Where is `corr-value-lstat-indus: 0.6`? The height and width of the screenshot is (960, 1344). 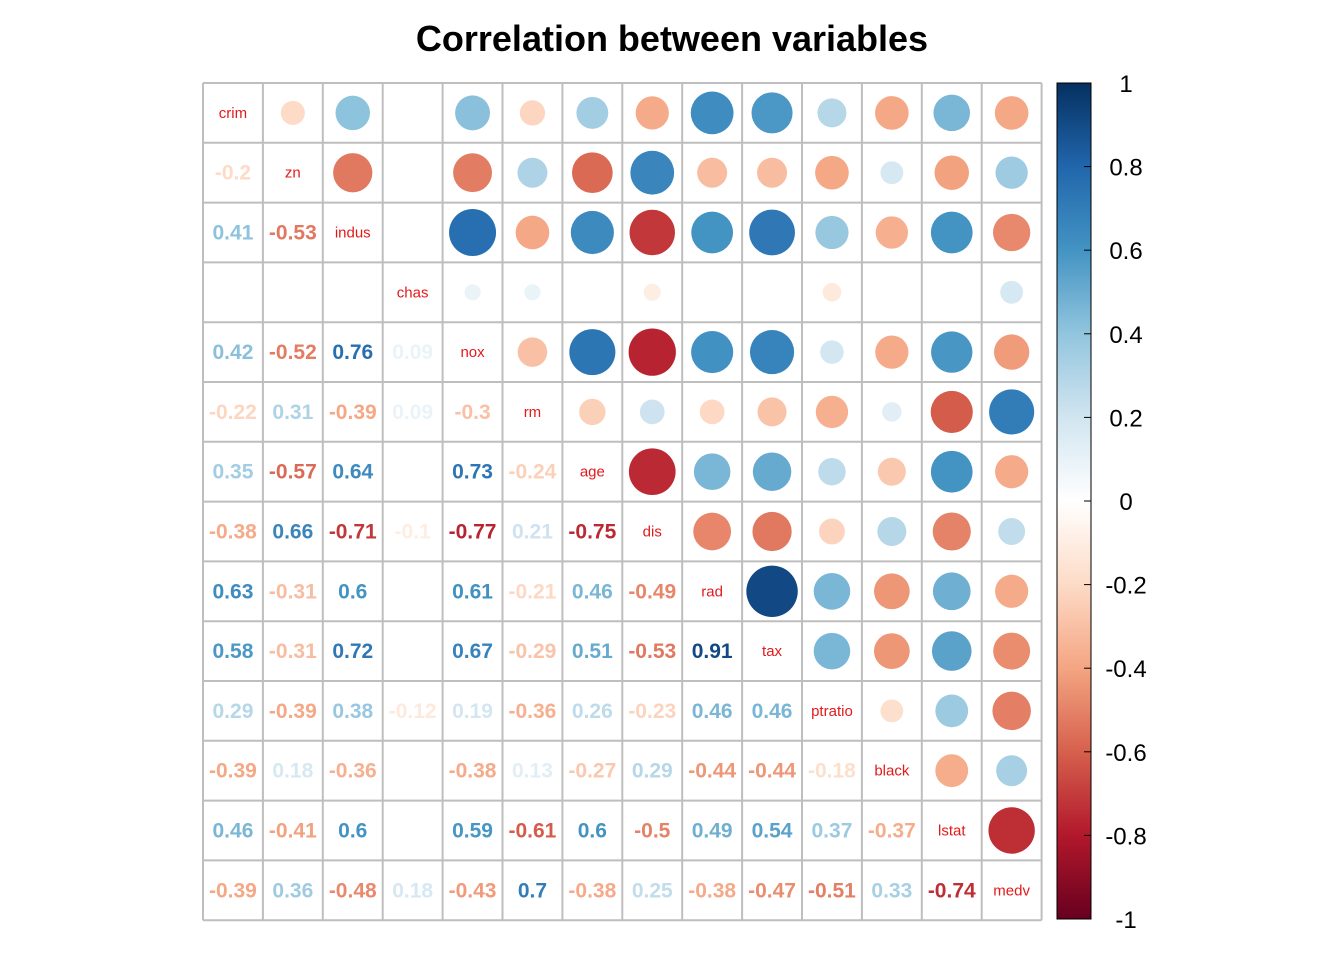 corr-value-lstat-indus: 0.6 is located at coordinates (352, 831).